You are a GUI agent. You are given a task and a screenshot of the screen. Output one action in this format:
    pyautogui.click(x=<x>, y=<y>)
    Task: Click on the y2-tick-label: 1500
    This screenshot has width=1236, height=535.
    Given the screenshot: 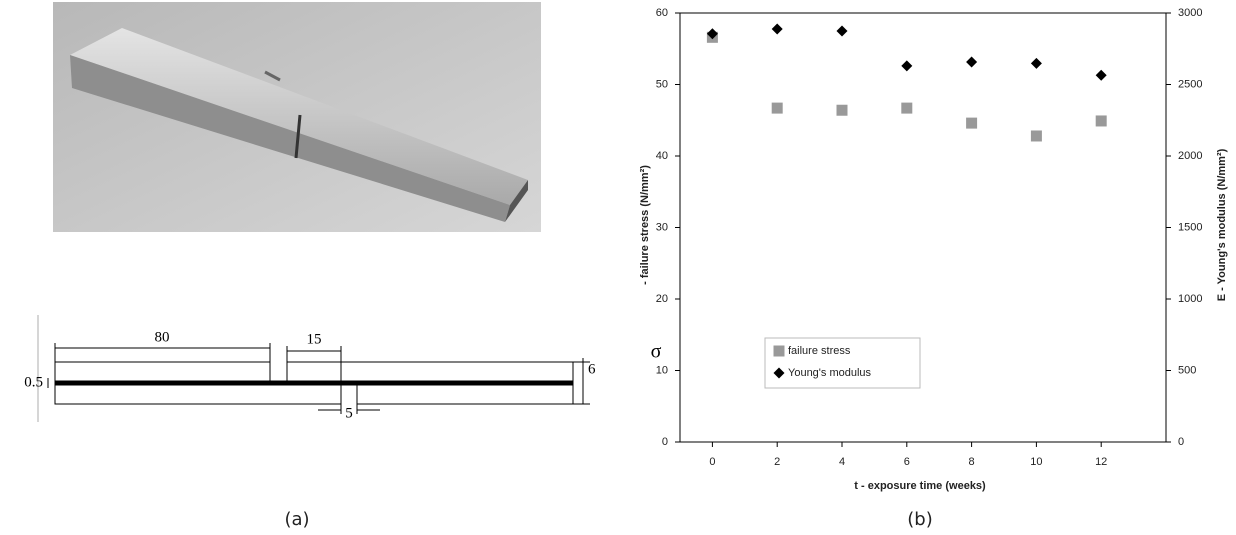 What is the action you would take?
    pyautogui.click(x=1190, y=227)
    